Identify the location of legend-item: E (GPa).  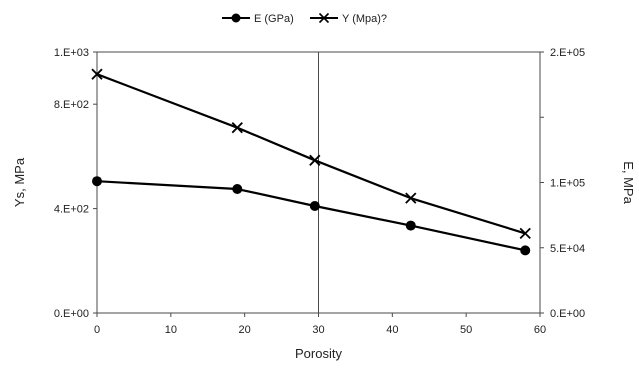
(258, 19).